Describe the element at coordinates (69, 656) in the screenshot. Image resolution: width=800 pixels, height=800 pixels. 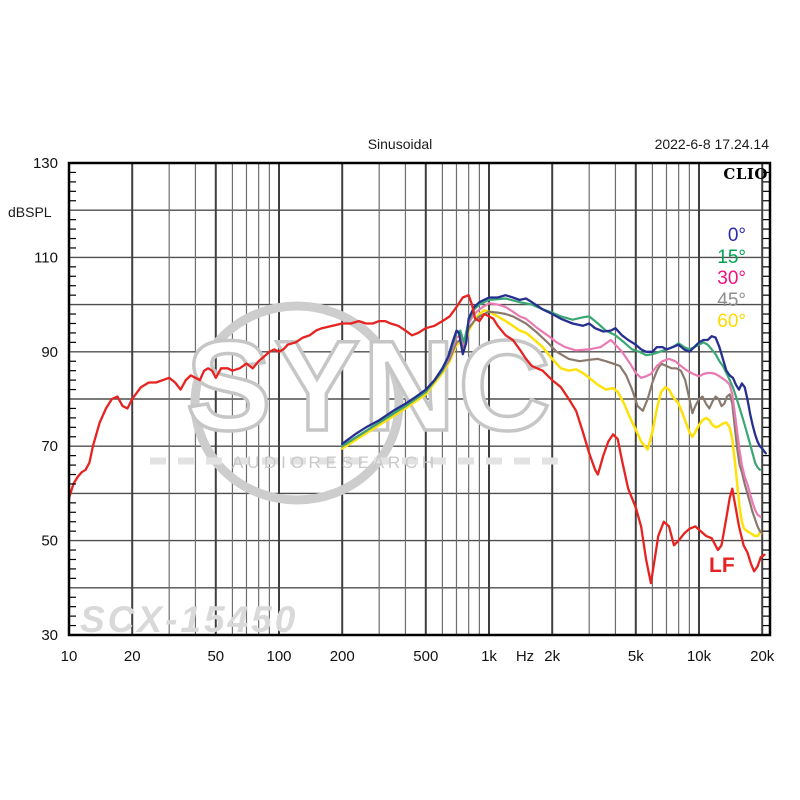
I see `svg-text: 10` at that location.